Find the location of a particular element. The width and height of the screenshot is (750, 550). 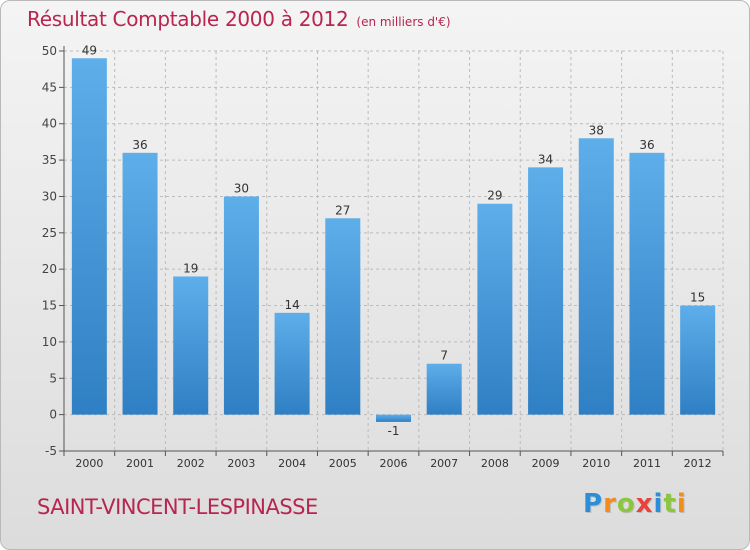

x-tick-label: 2000 is located at coordinates (89, 463).